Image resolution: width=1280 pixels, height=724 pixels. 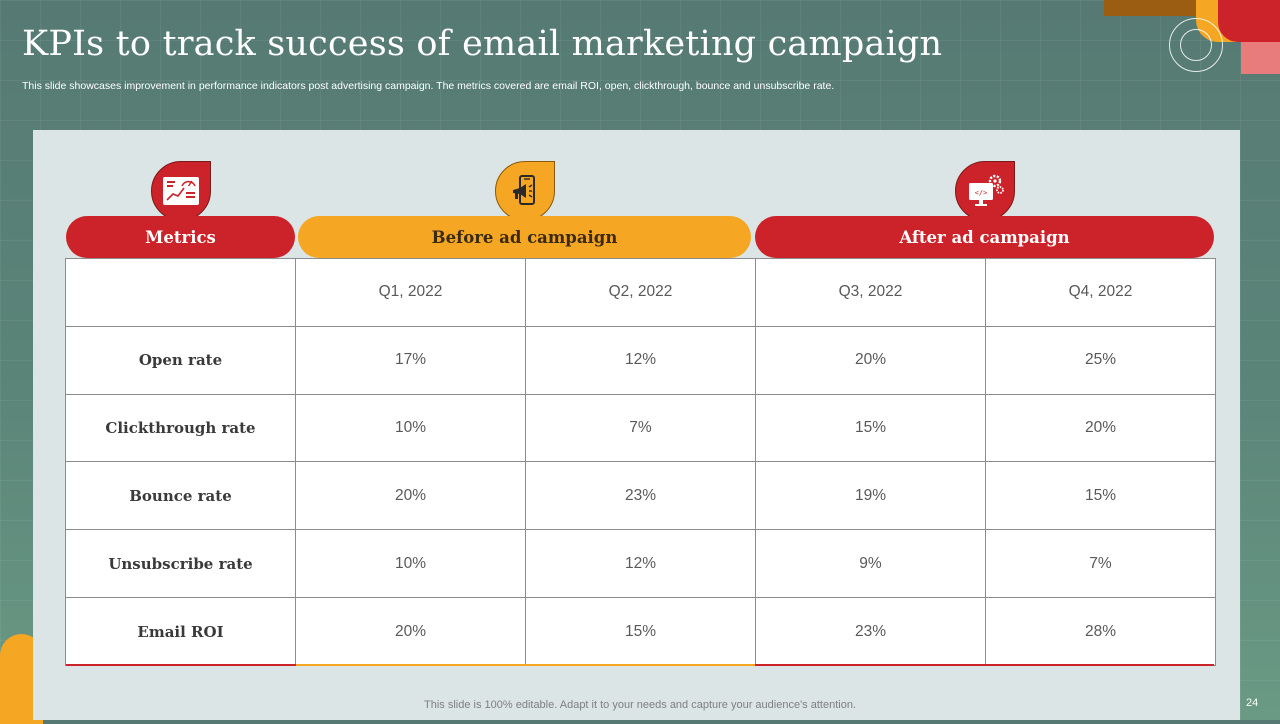 I want to click on row-label: Bounce rate, so click(x=180, y=496).